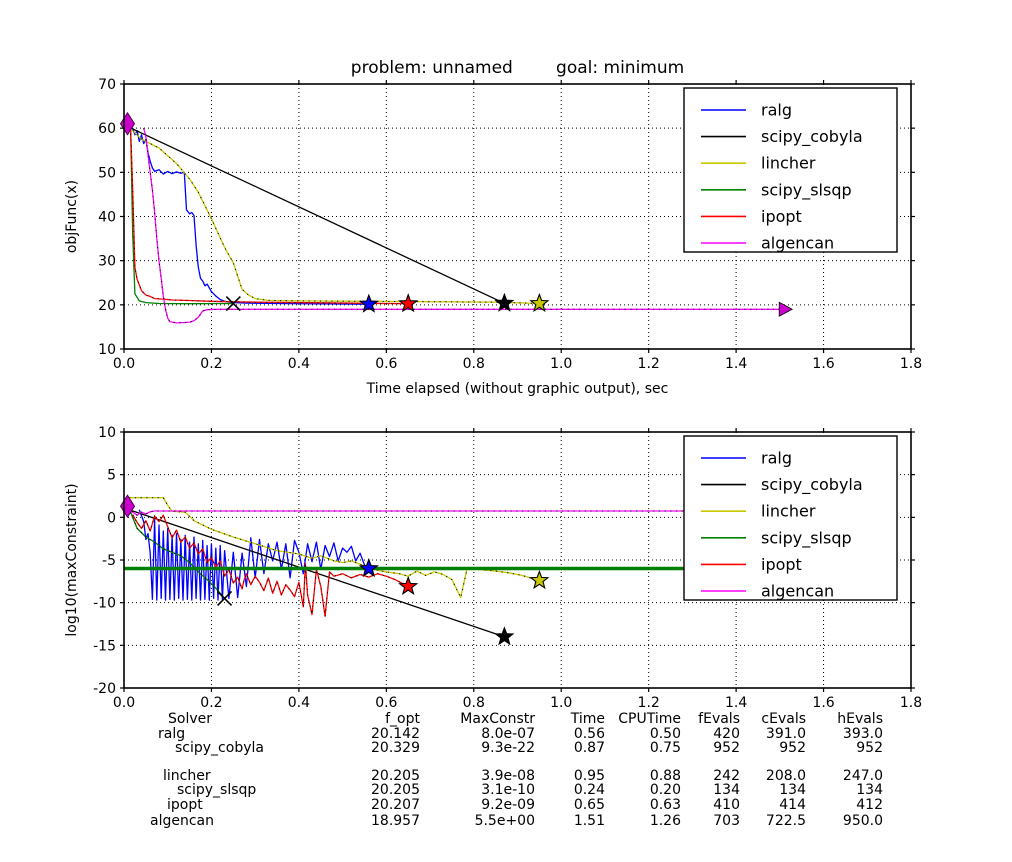  Describe the element at coordinates (862, 734) in the screenshot. I see `table-cell: 393.0` at that location.